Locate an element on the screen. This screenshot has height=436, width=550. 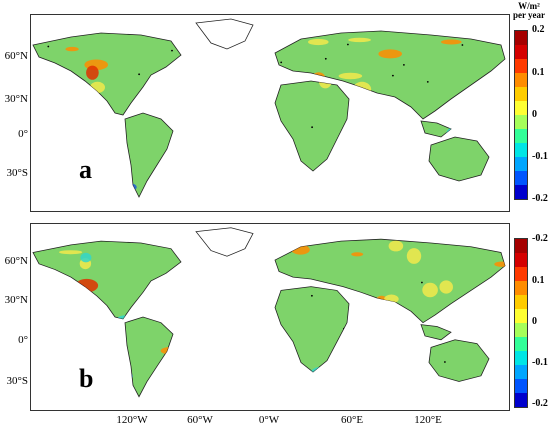
continent-australia is located at coordinates (459, 360).